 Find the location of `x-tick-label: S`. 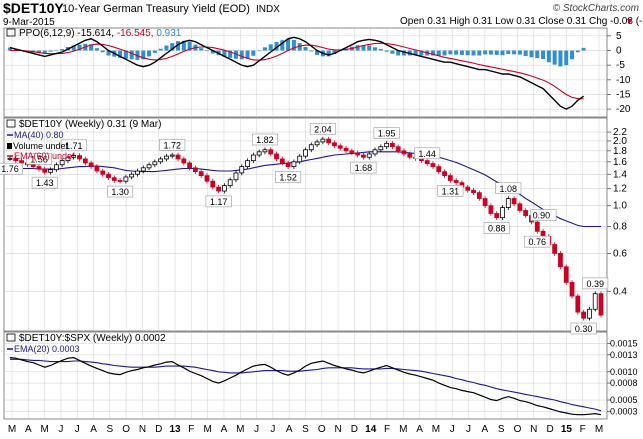

x-tick-label: S is located at coordinates (109, 429).